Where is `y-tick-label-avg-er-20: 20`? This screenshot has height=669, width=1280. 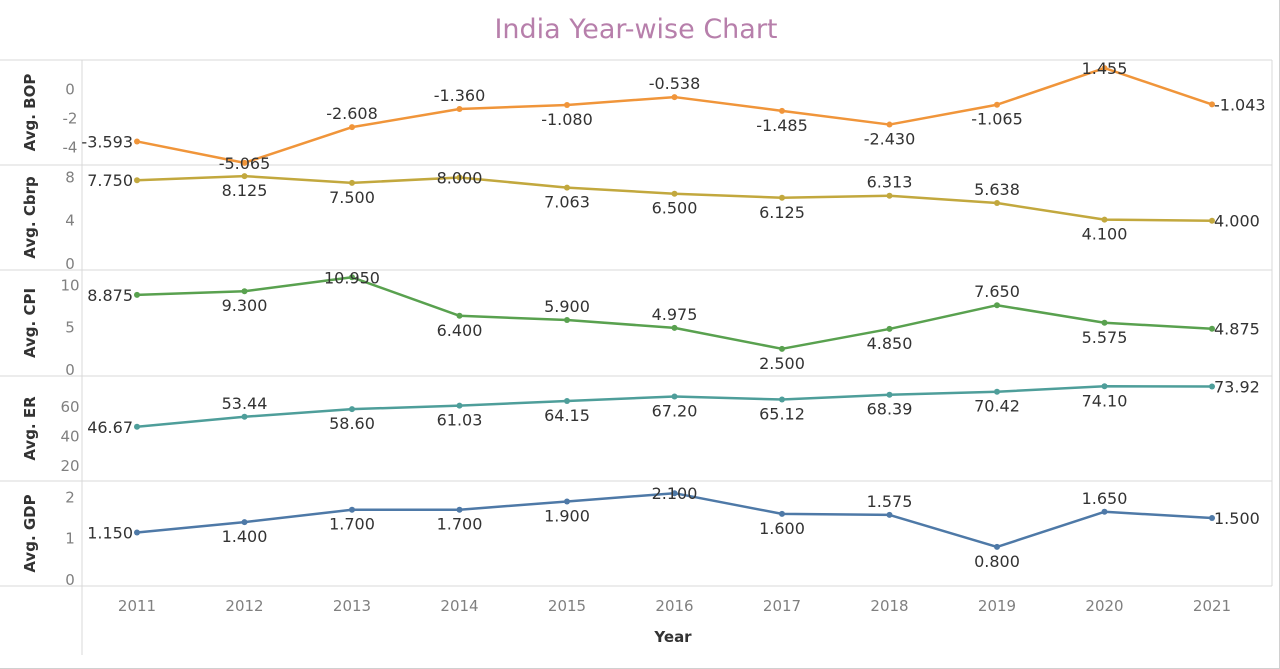 y-tick-label-avg-er-20: 20 is located at coordinates (69, 466).